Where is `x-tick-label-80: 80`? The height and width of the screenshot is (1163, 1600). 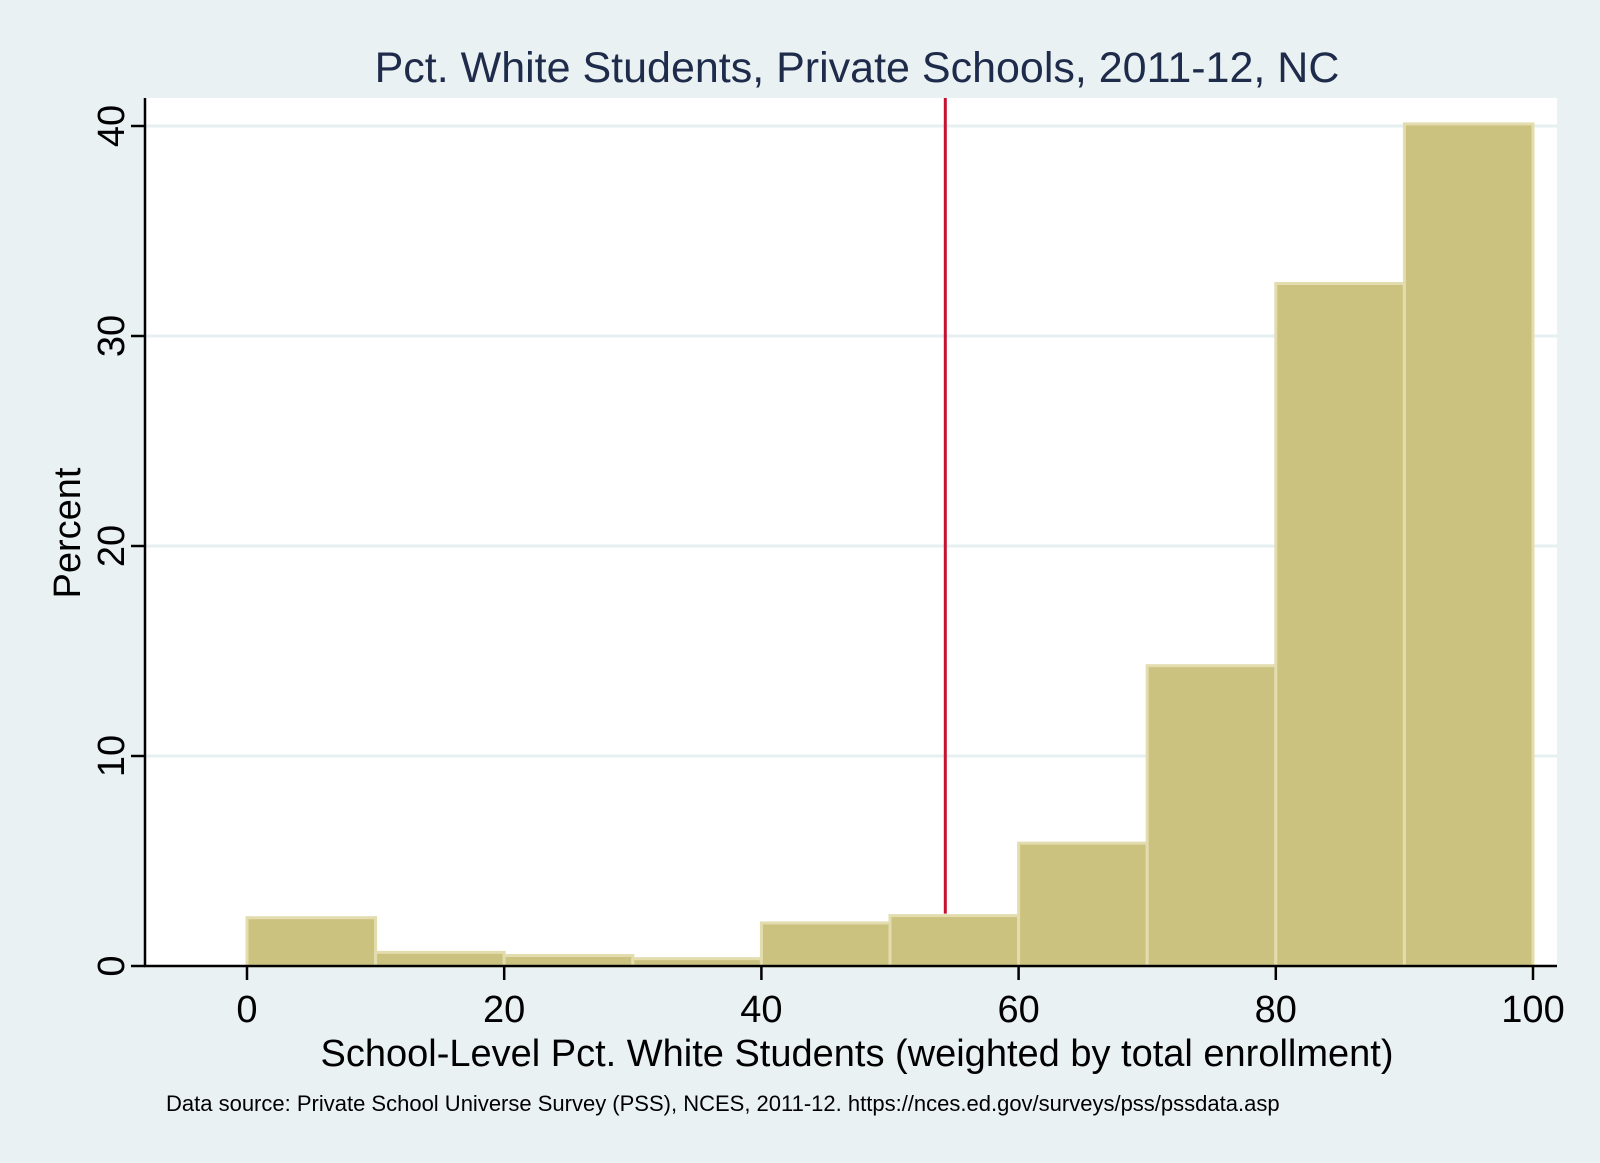
x-tick-label-80: 80 is located at coordinates (1276, 1010).